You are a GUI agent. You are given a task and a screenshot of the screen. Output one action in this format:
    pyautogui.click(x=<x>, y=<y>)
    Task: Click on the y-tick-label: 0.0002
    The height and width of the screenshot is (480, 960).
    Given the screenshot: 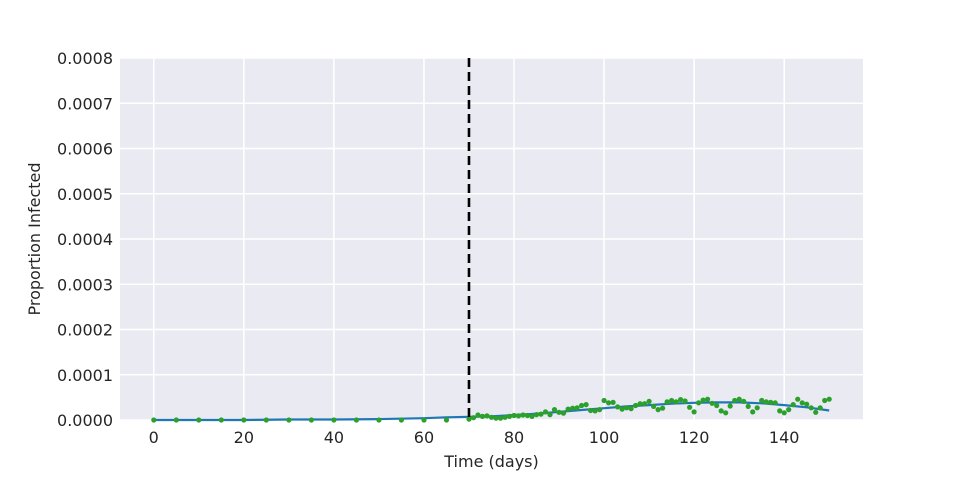 What is the action you would take?
    pyautogui.click(x=85, y=330)
    